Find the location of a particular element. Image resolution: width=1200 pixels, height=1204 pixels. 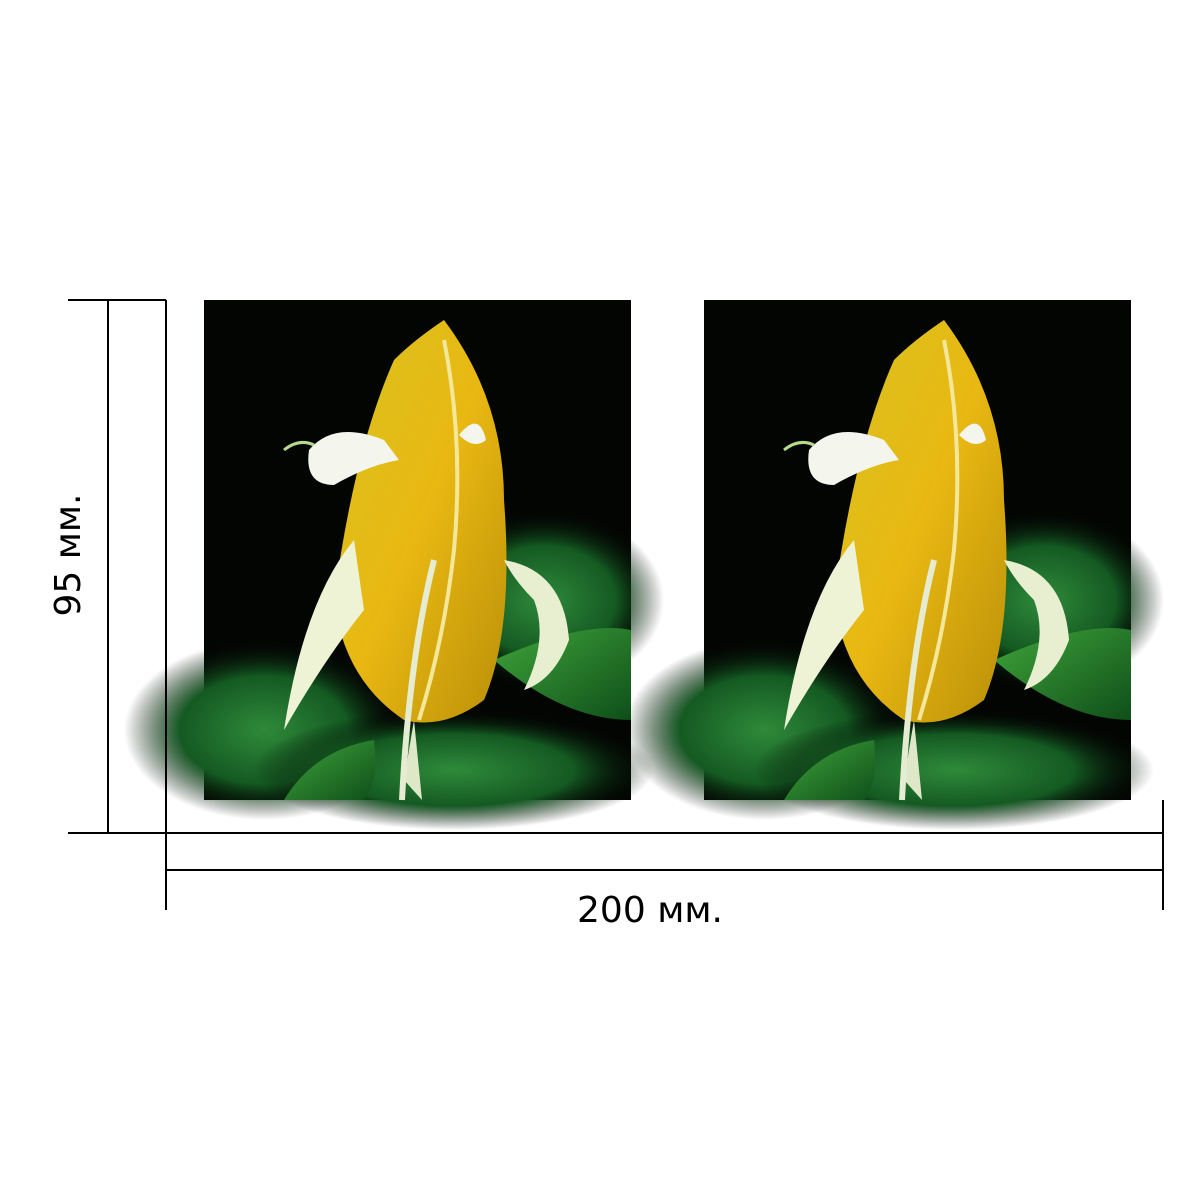

width-dimension: 200 мм. is located at coordinates (664, 865).